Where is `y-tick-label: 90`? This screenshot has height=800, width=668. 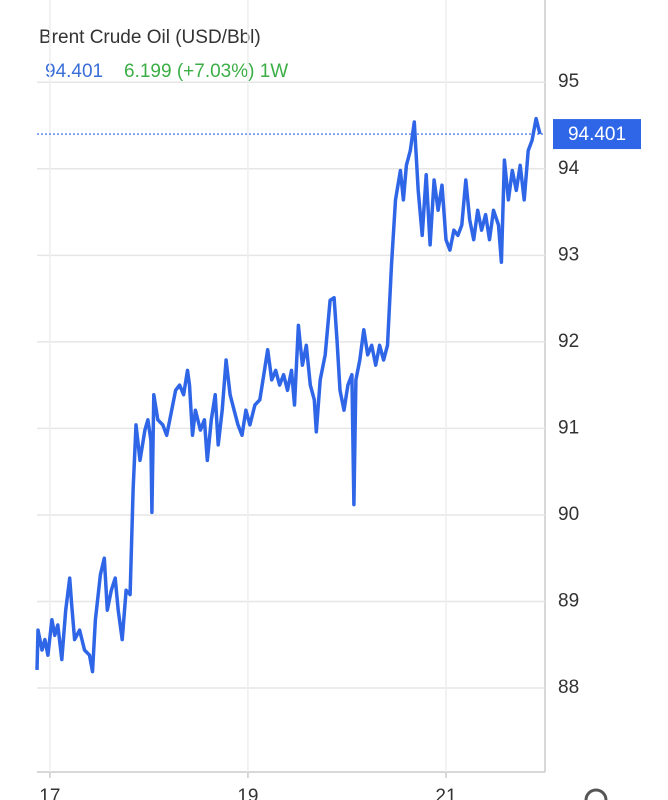 y-tick-label: 90 is located at coordinates (568, 514).